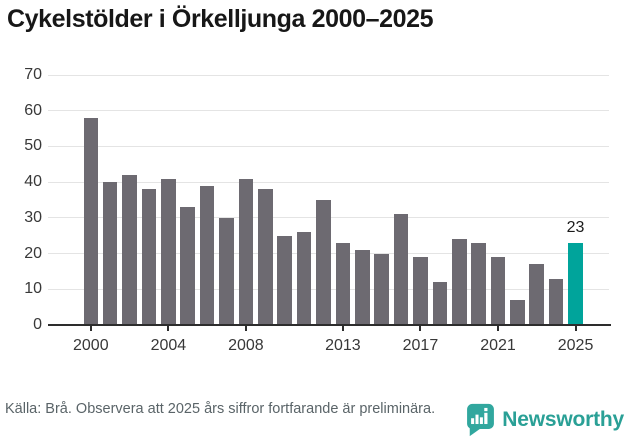  What do you see at coordinates (498, 345) in the screenshot?
I see `x-axis-label: 2021` at bounding box center [498, 345].